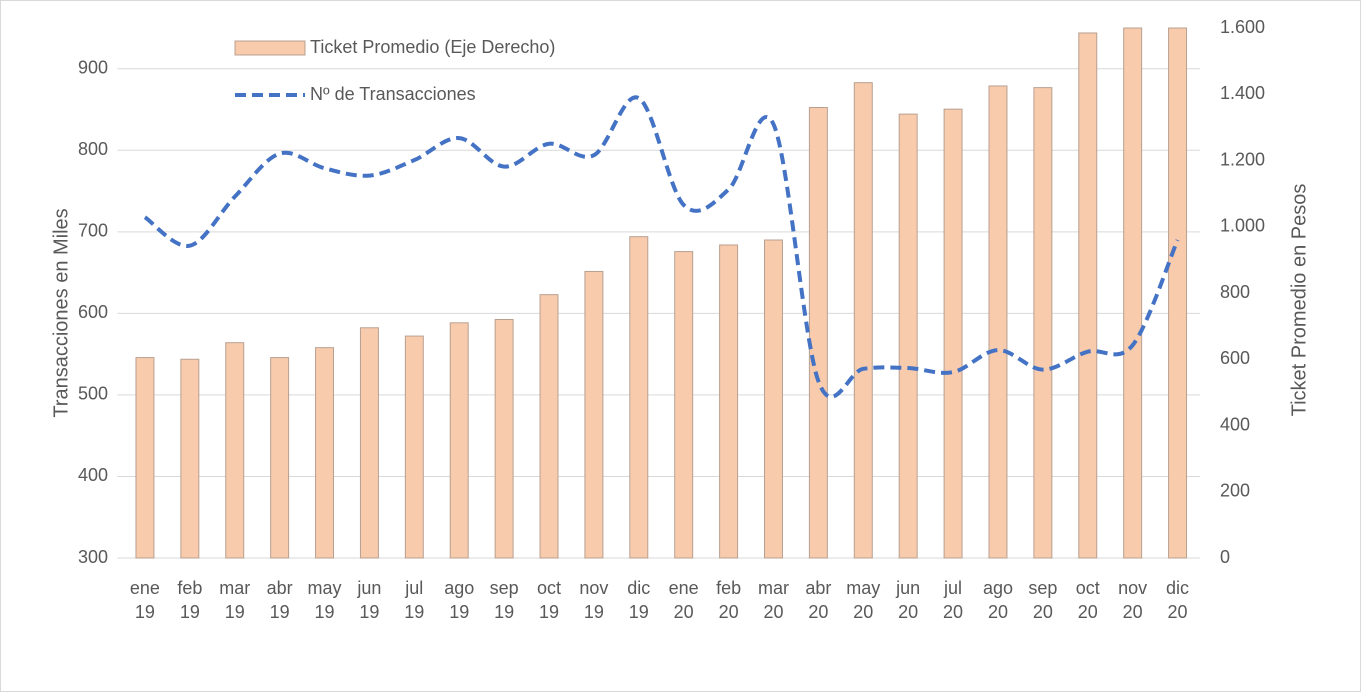 The height and width of the screenshot is (693, 1362). Describe the element at coordinates (190, 600) in the screenshot. I see `x-tick-label: feb 19` at that location.